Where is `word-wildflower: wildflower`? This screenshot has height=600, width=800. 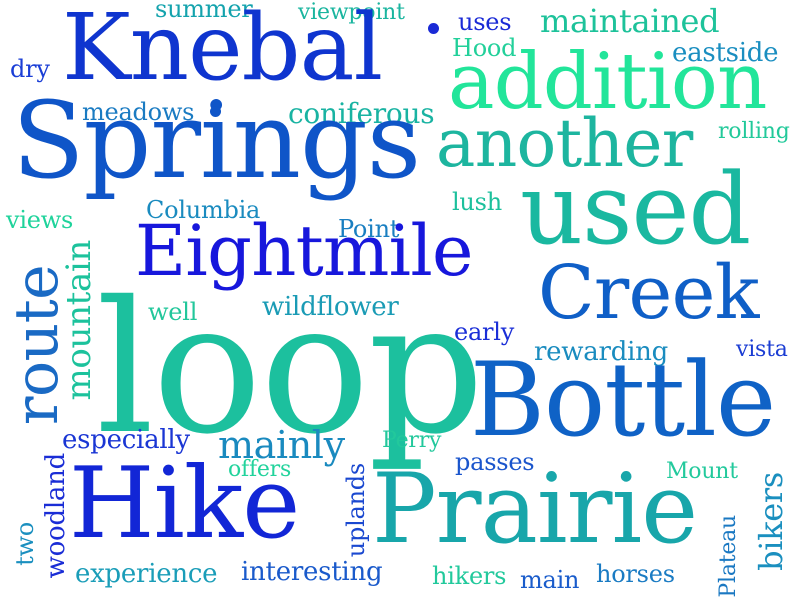 word-wildflower: wildflower is located at coordinates (330, 307).